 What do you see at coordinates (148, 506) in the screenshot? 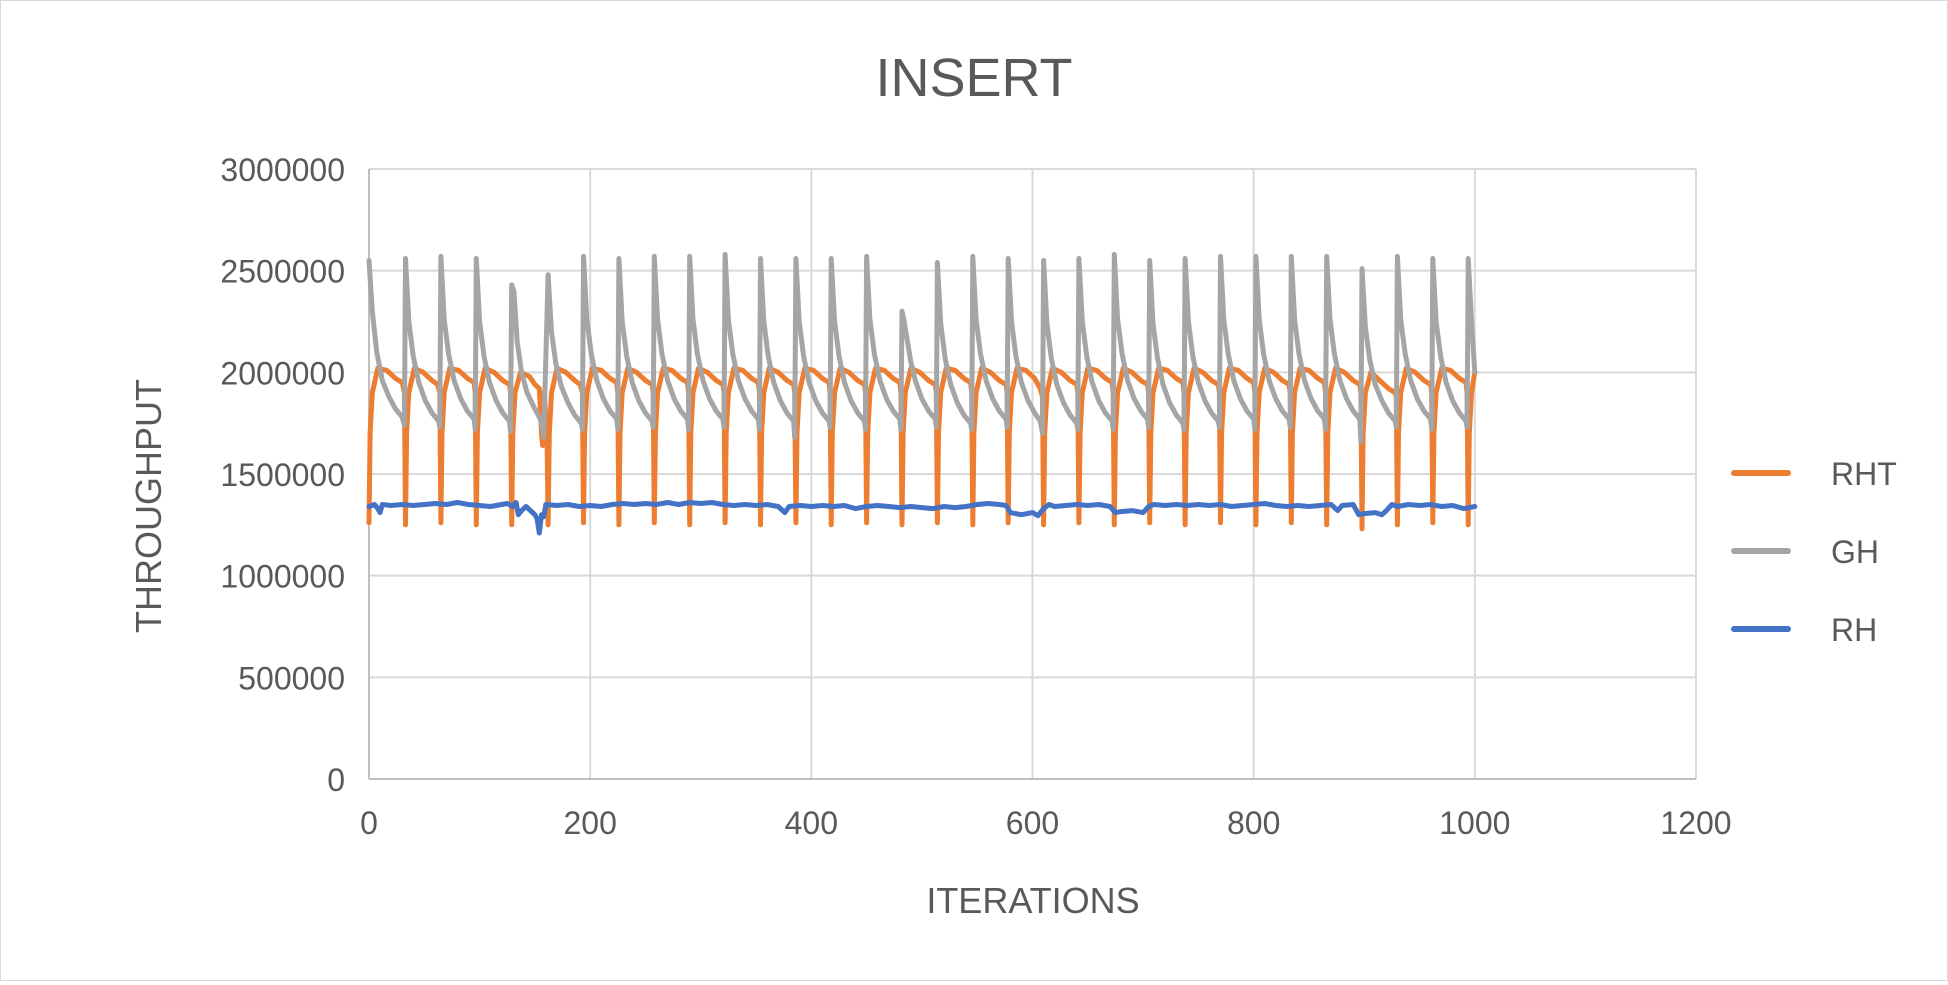
I see `y-axis-label: THROUGHPUT` at bounding box center [148, 506].